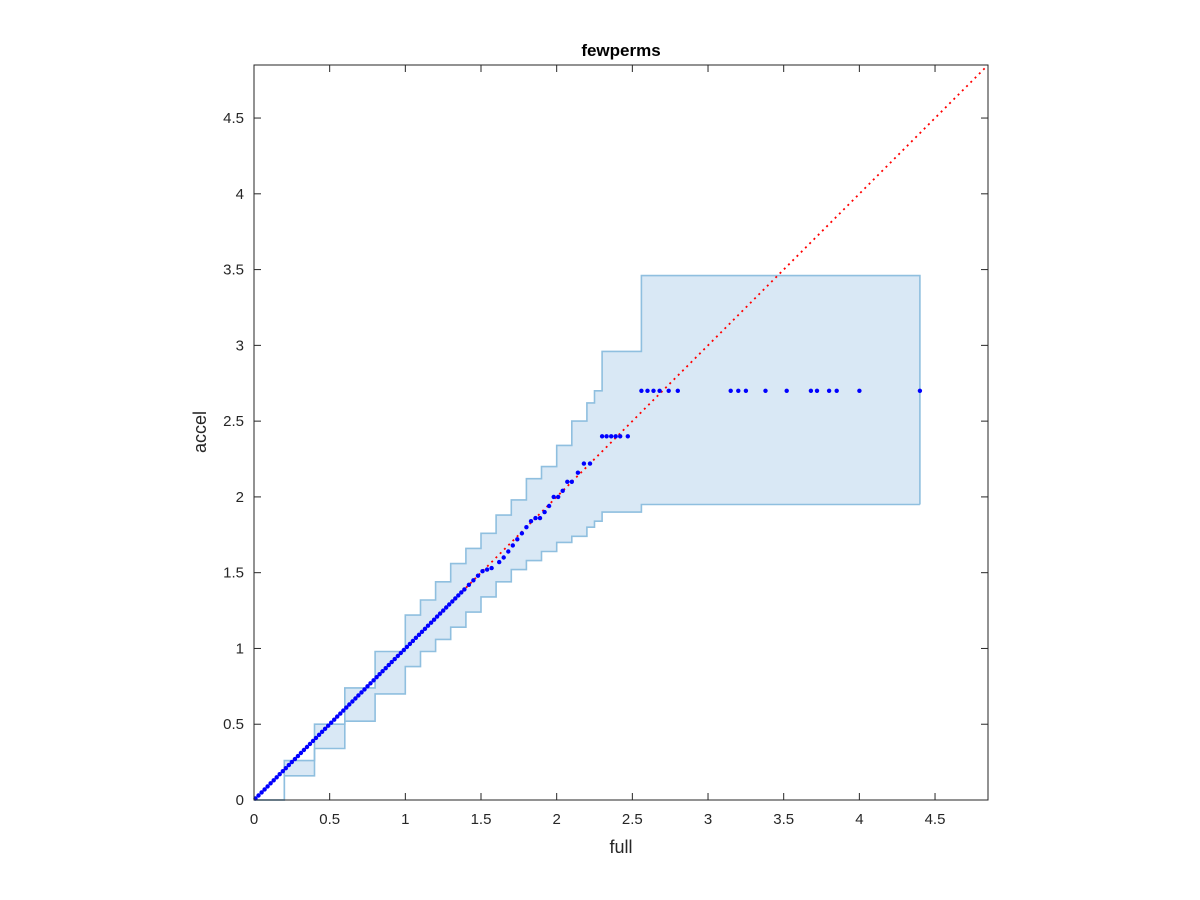 This screenshot has width=1200, height=900. I want to click on x-tick-label: 2.5, so click(632, 819).